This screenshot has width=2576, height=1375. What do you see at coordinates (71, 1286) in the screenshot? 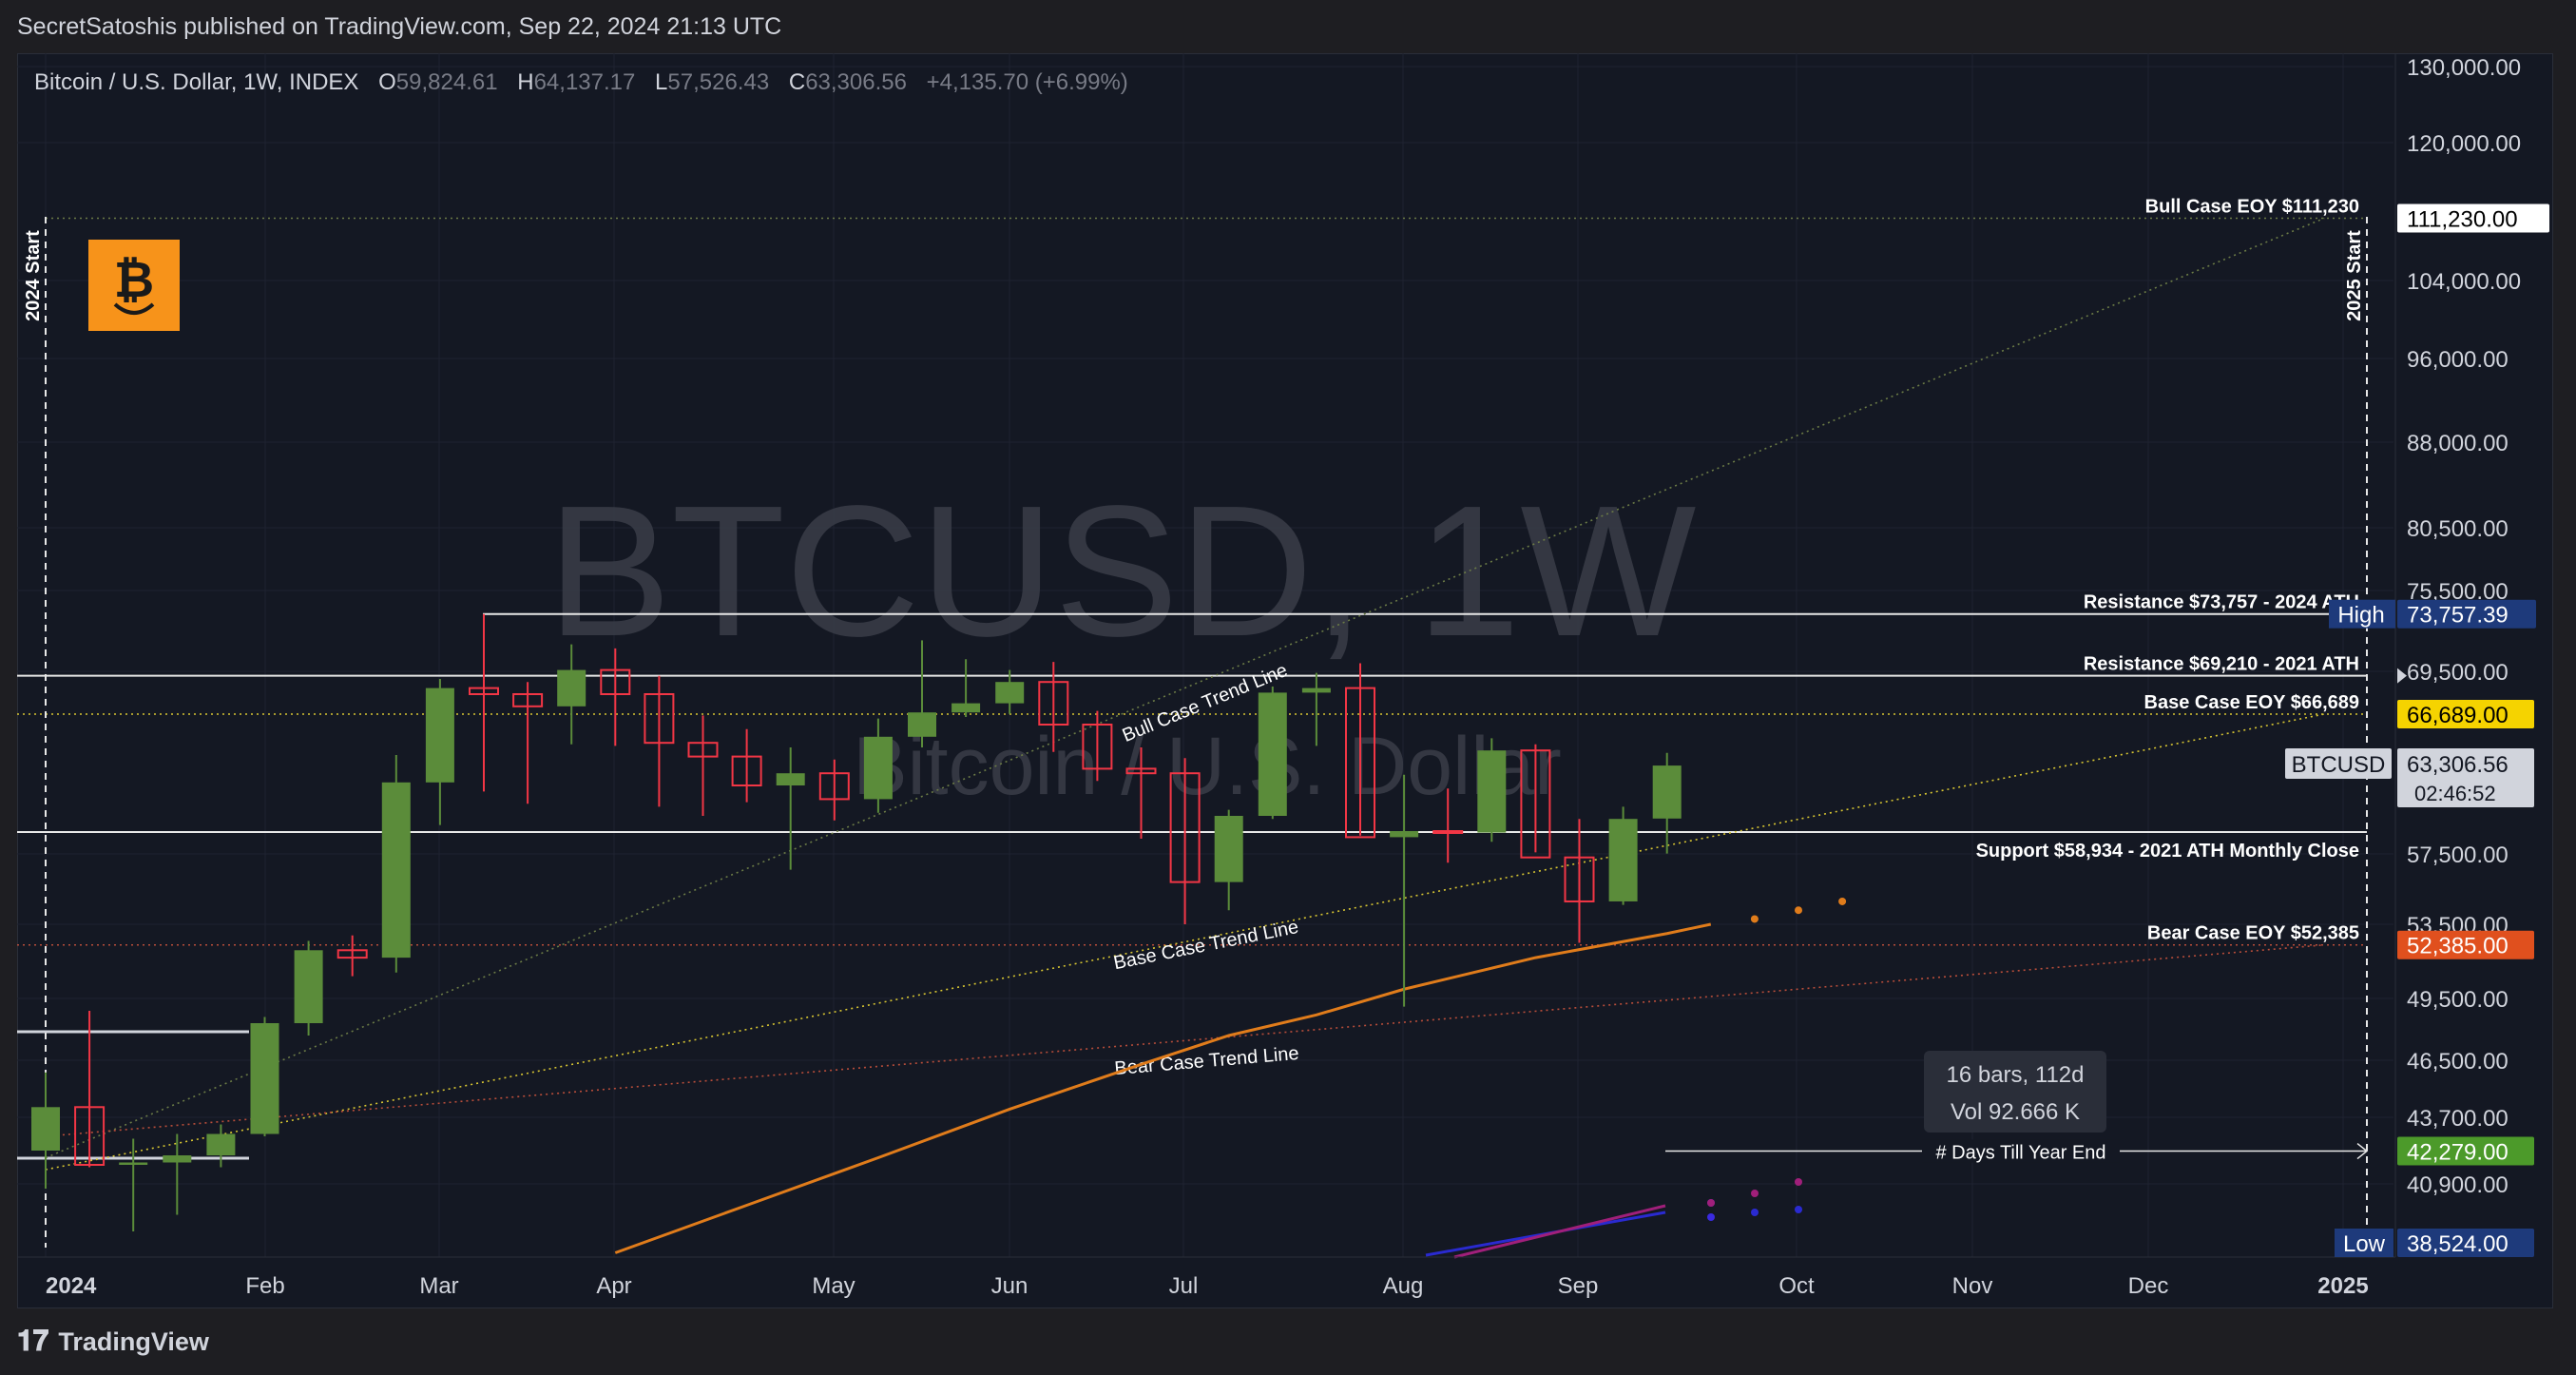
I see `x-tick-0: 2024` at bounding box center [71, 1286].